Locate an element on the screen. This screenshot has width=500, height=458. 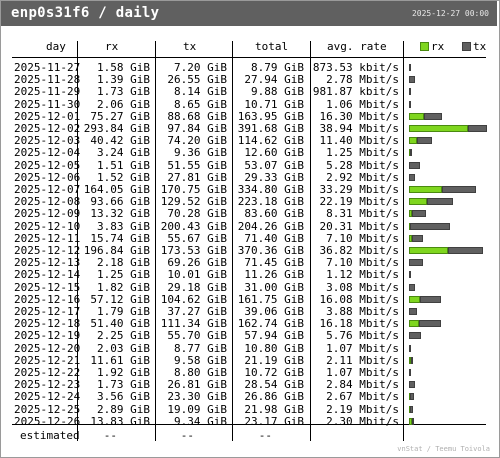
row-tx: 173.53 GiB is located at coordinates (193, 250).